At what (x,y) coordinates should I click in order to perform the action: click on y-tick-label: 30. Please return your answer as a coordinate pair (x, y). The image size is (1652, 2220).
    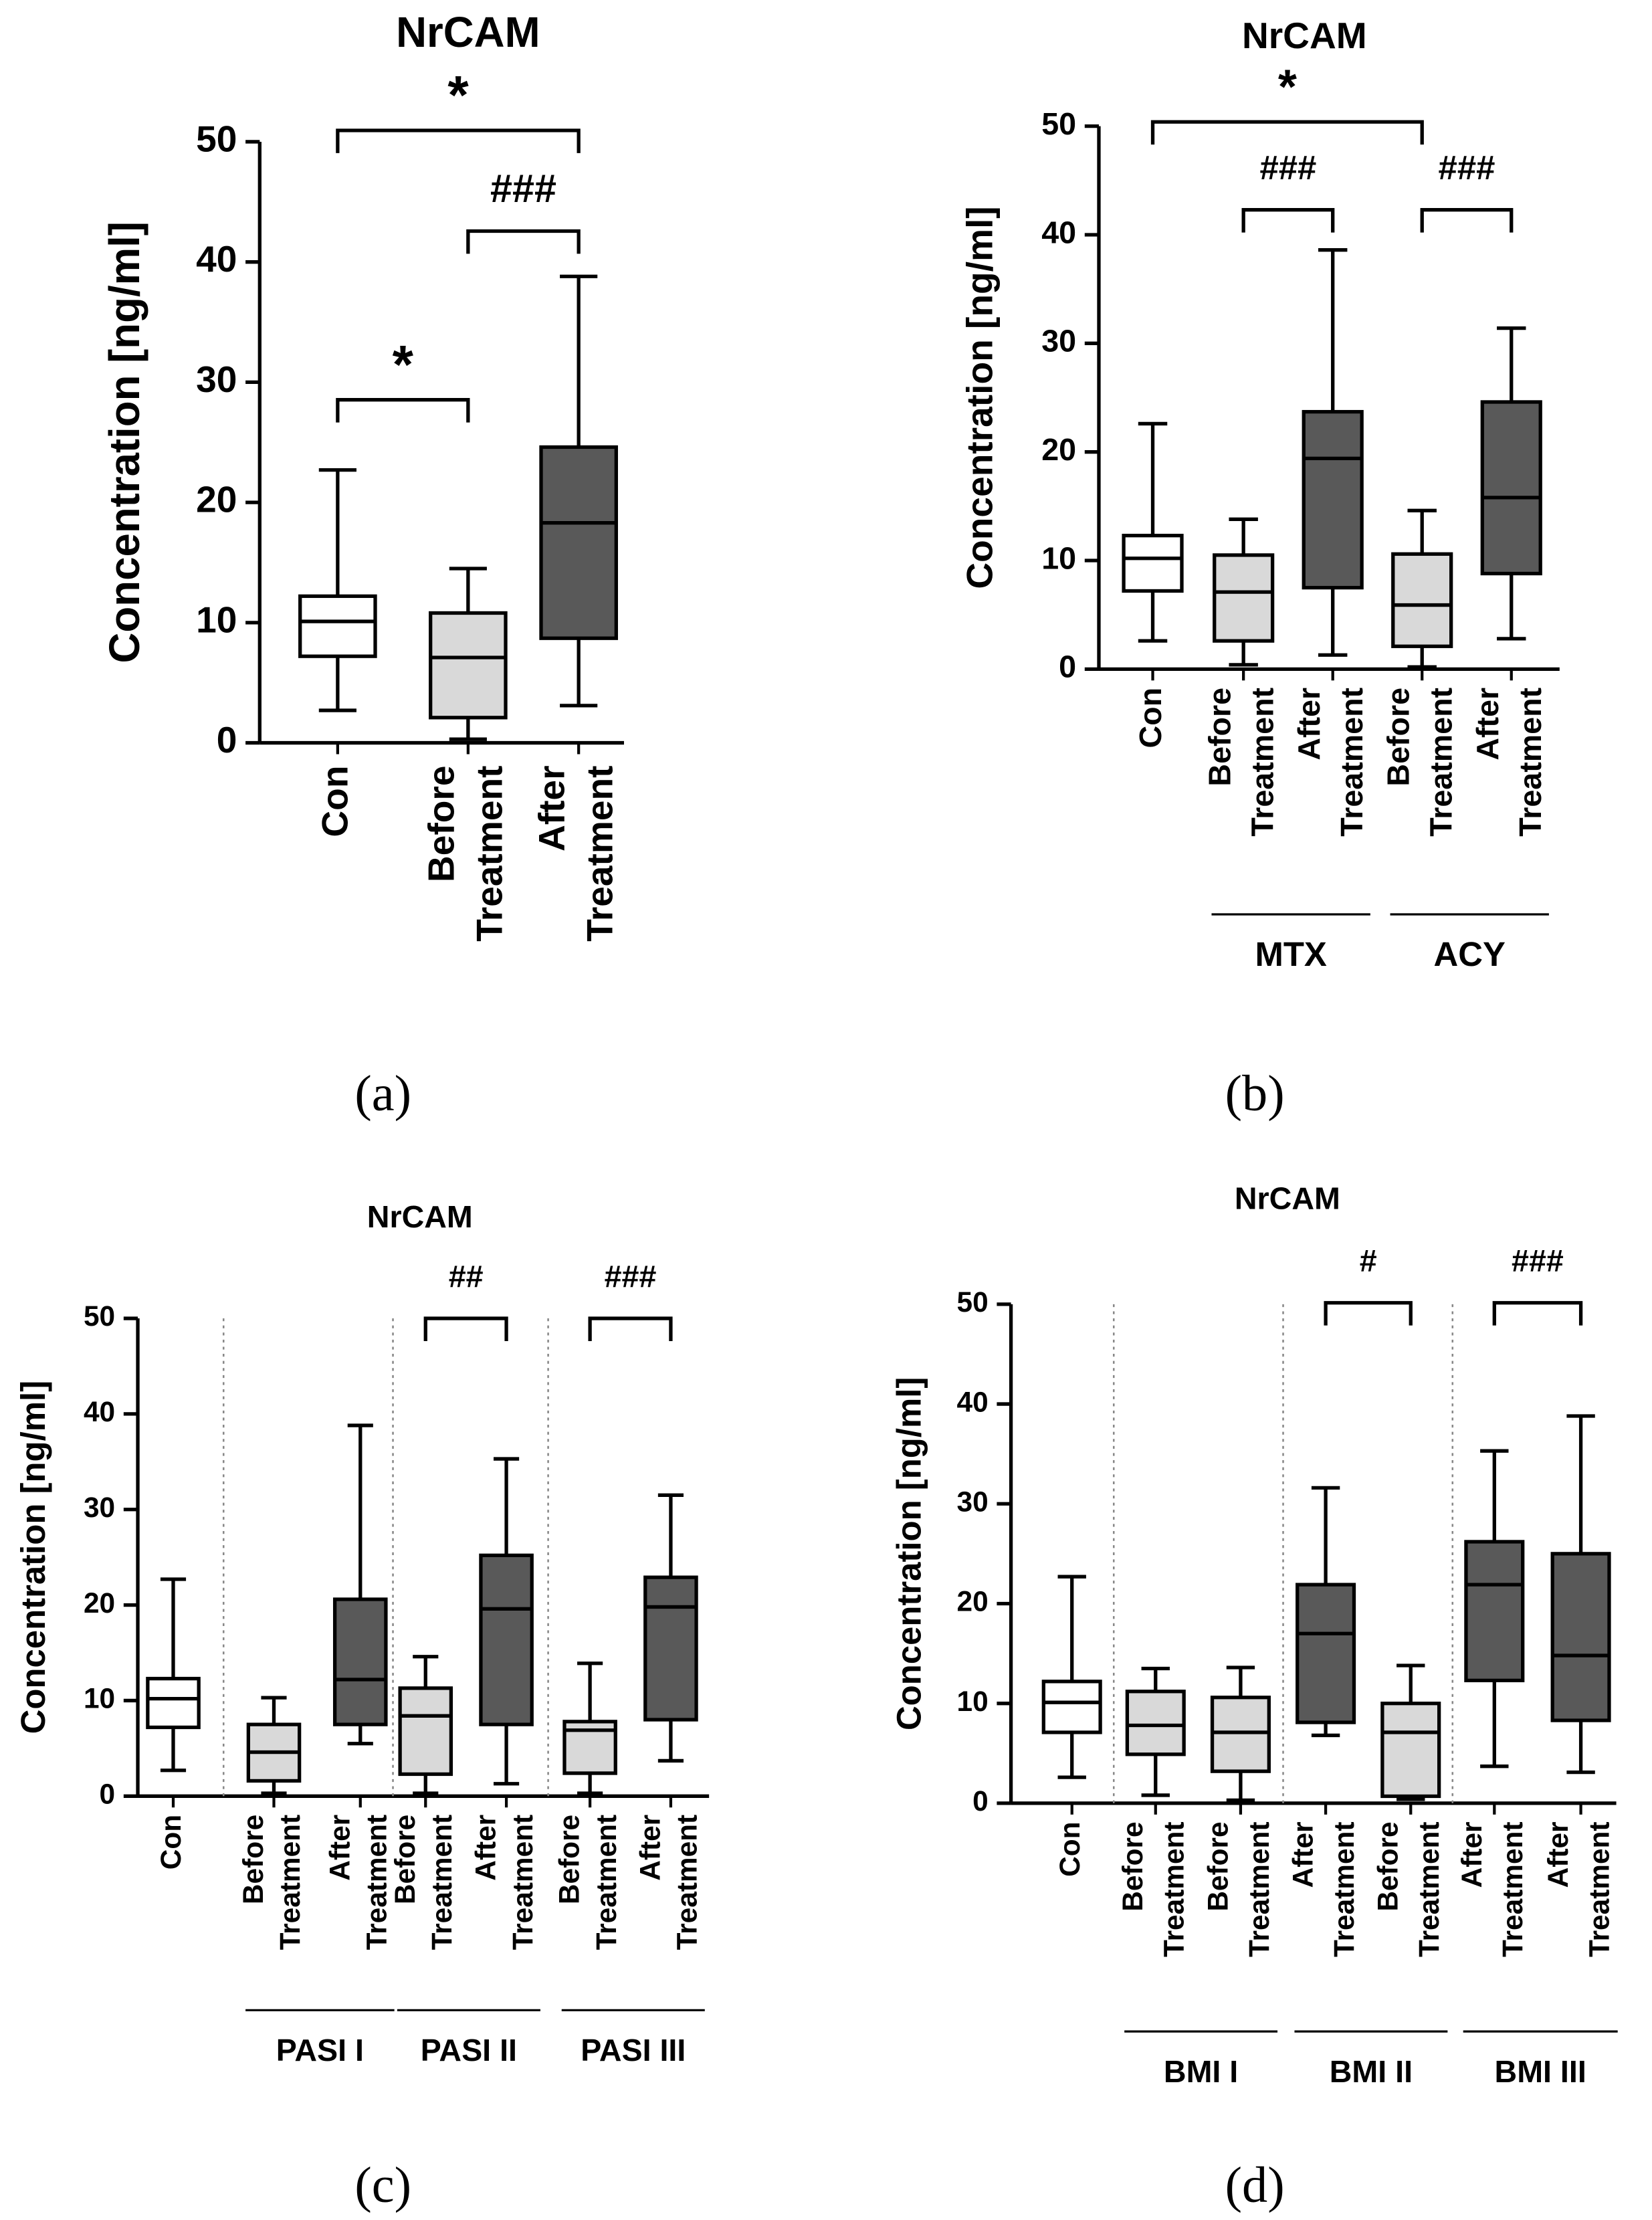
    Looking at the image, I should click on (973, 1501).